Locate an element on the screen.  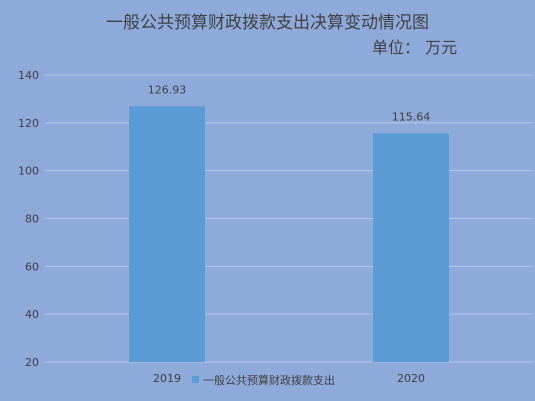
y-tick-label: 80 is located at coordinates (32, 219).